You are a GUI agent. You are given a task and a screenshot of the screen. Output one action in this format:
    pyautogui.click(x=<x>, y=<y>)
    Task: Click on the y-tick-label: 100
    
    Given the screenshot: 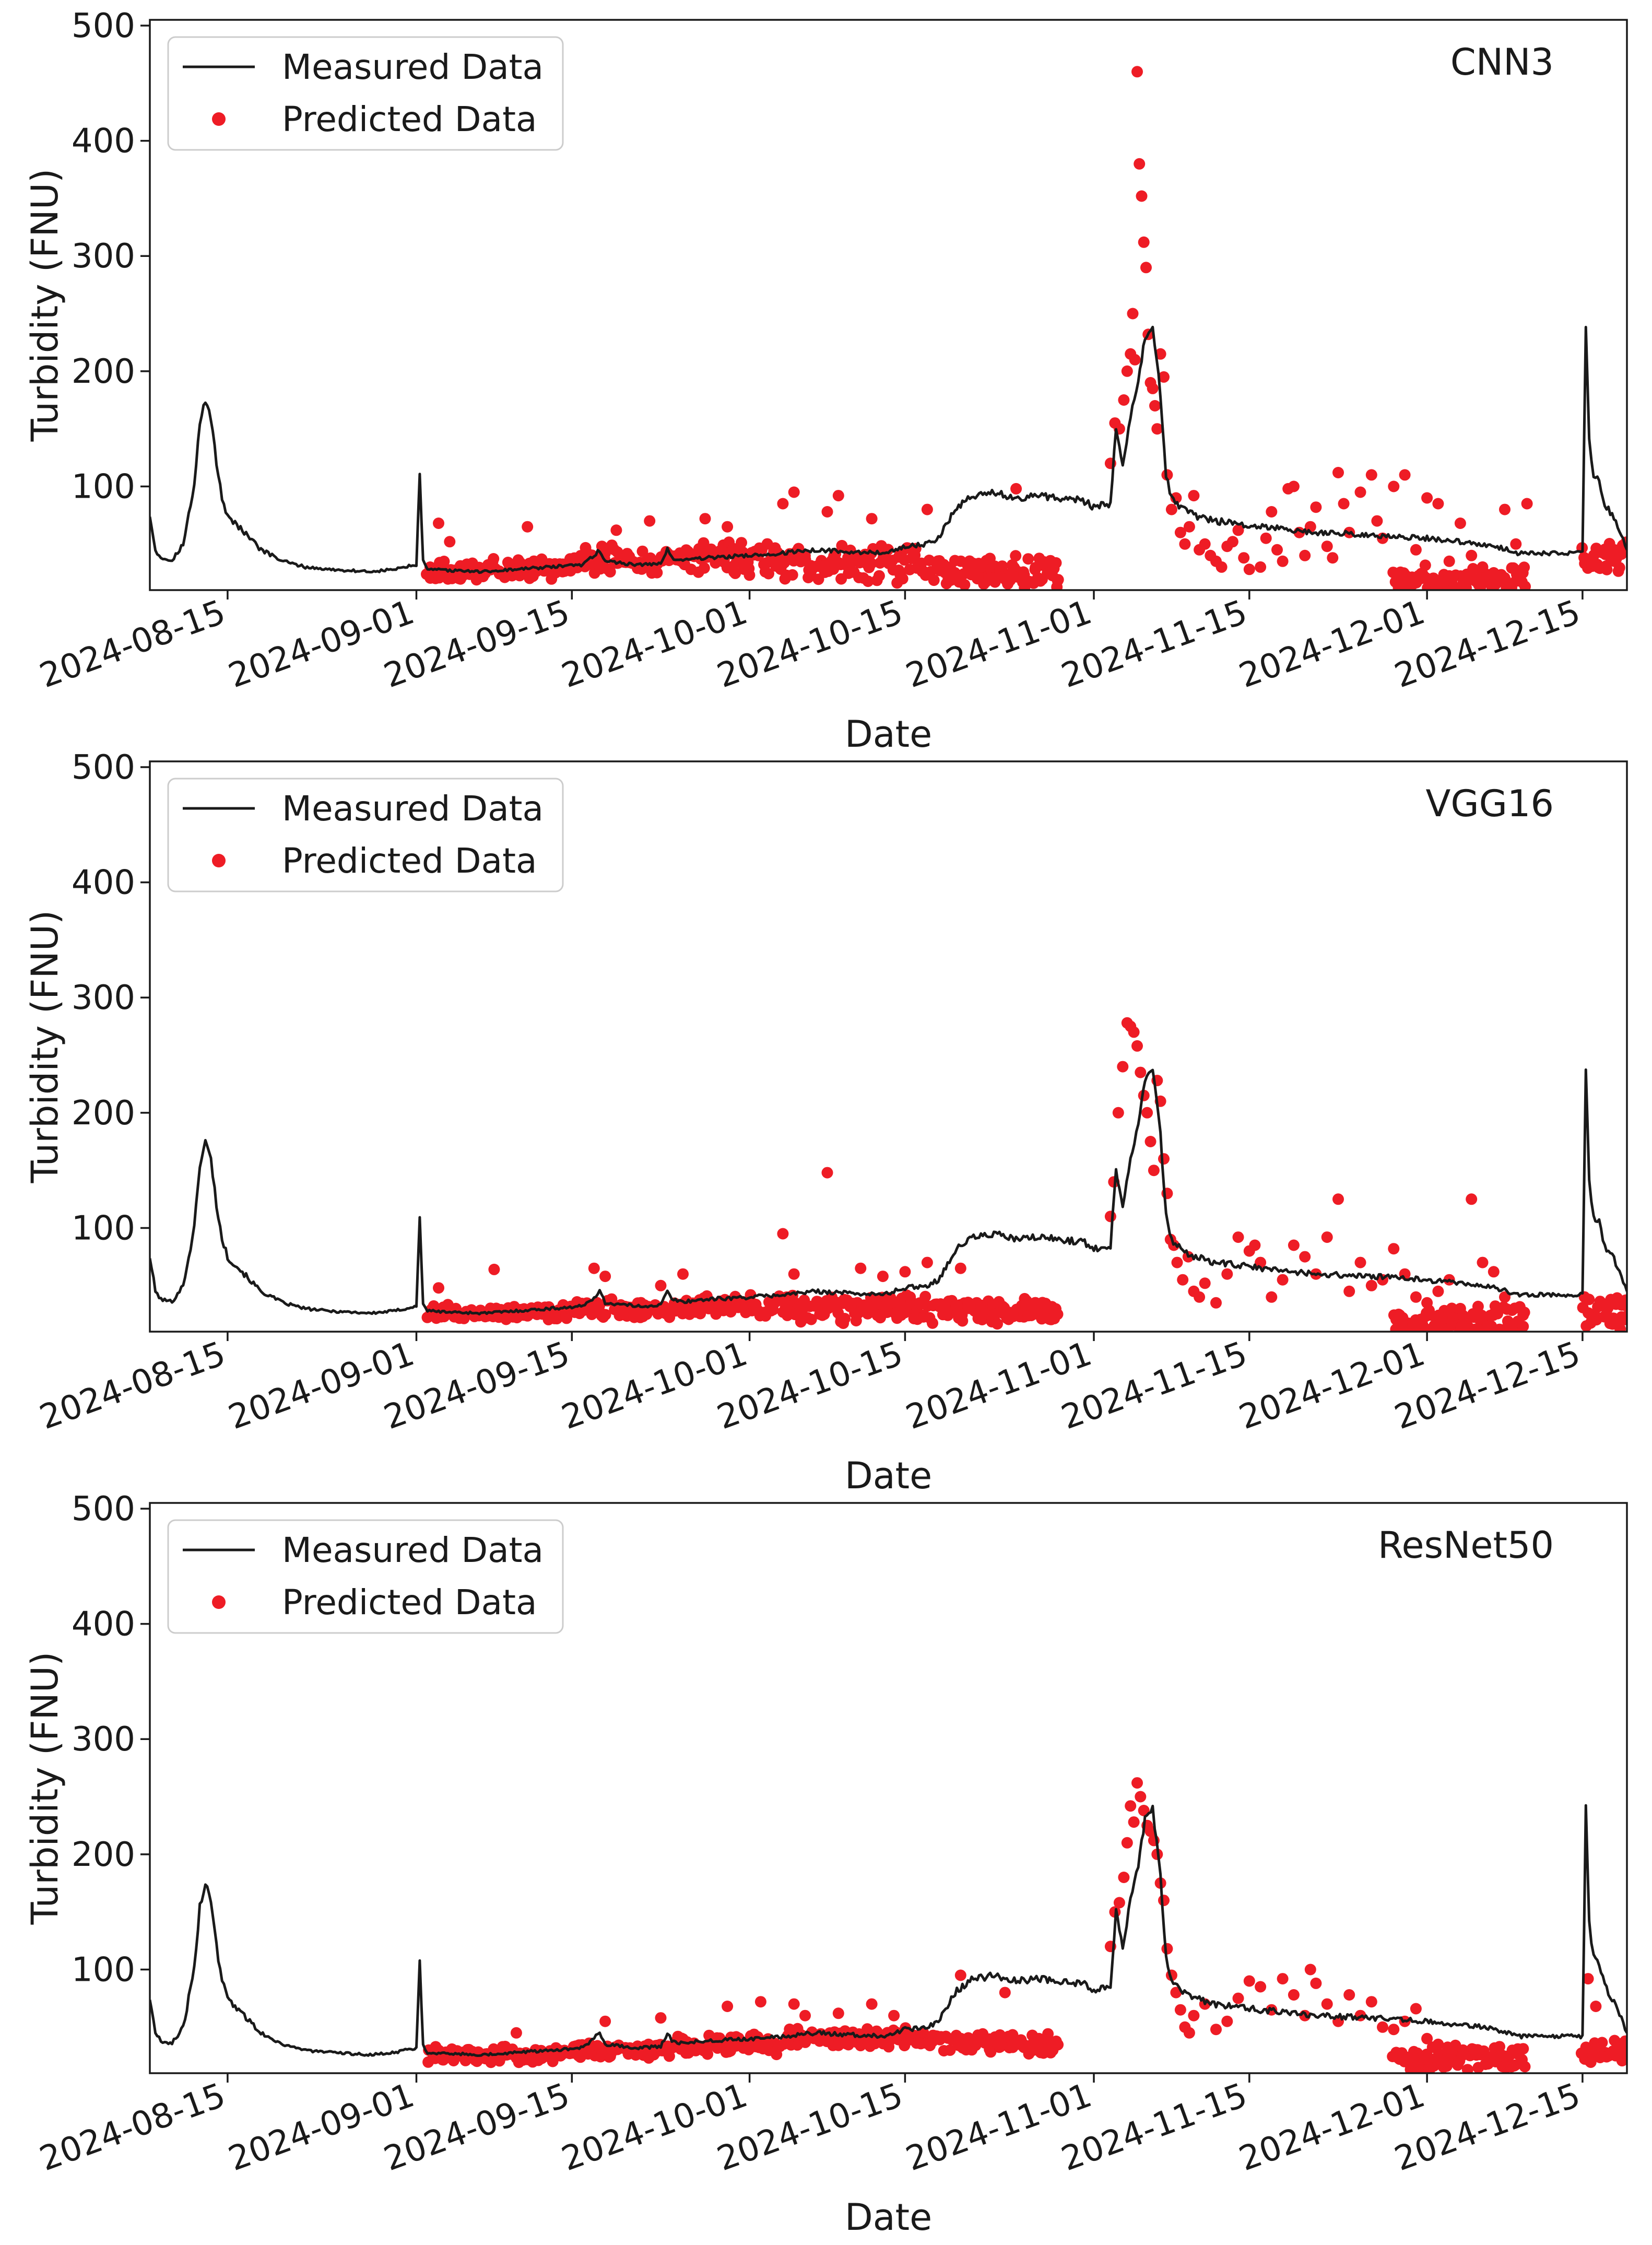 What is the action you would take?
    pyautogui.click(x=103, y=486)
    